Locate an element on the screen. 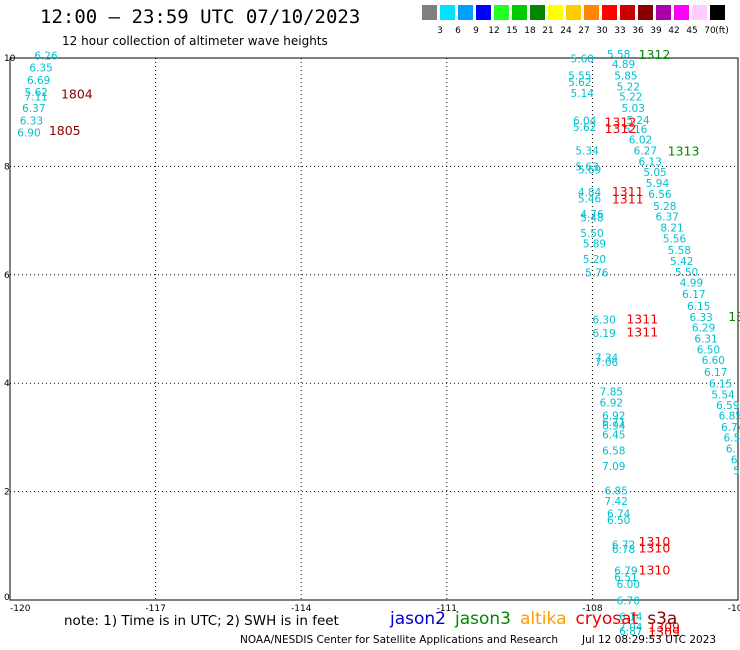 This screenshot has height=650, width=740. lat-tick-label: 6 is located at coordinates (7, 276).